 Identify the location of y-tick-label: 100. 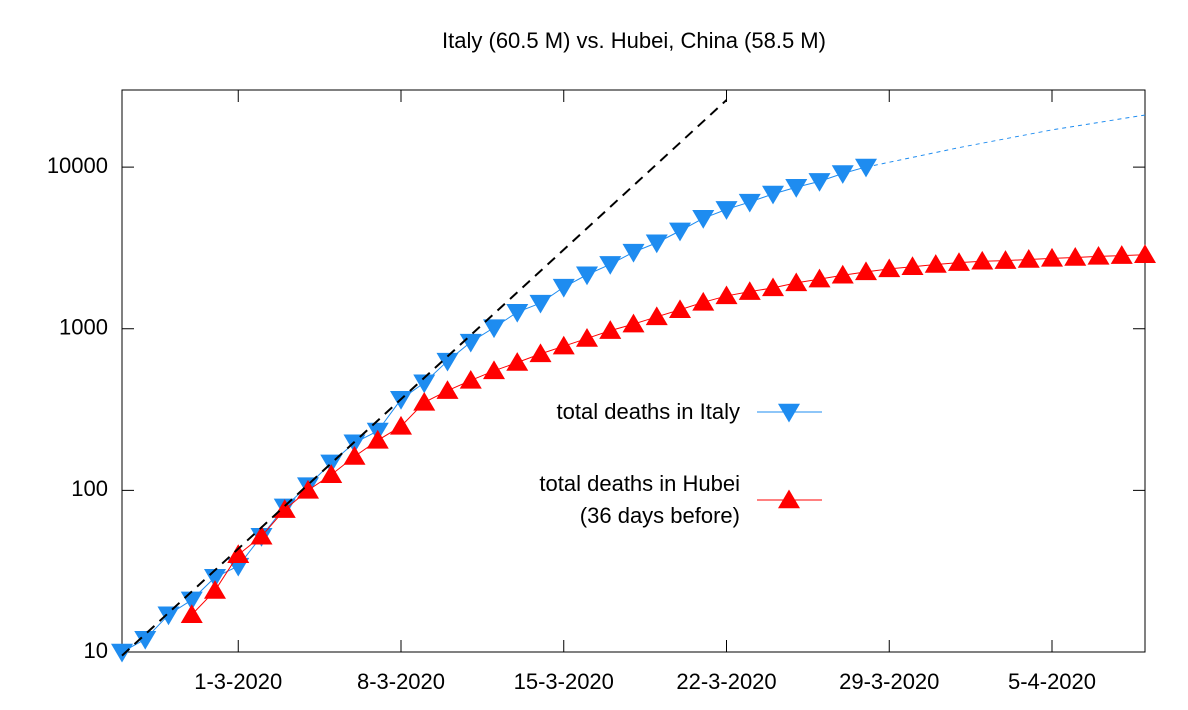
(89, 488).